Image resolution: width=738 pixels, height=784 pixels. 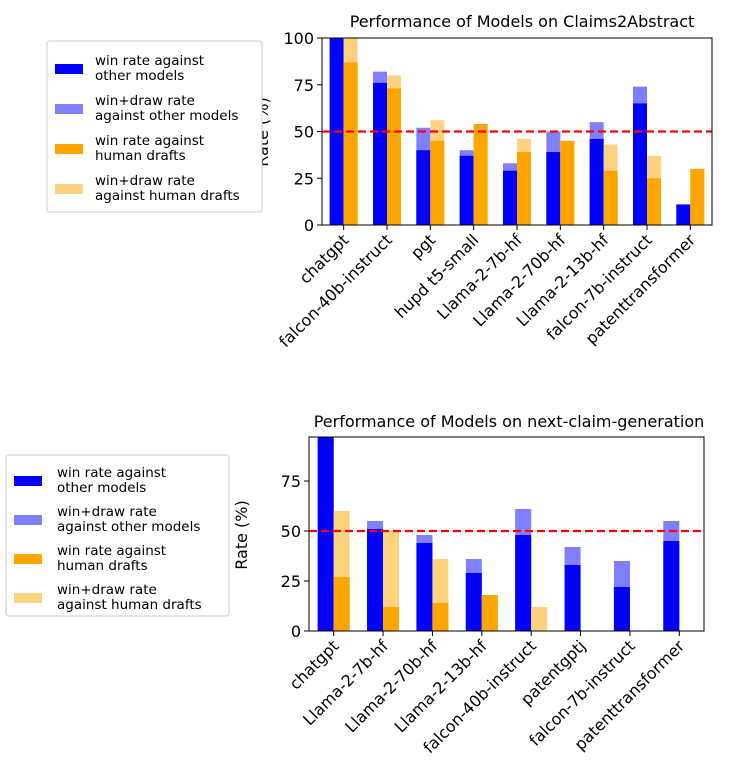 I want to click on x-tick-label: Llama-2-7b-hf, so click(x=345, y=682).